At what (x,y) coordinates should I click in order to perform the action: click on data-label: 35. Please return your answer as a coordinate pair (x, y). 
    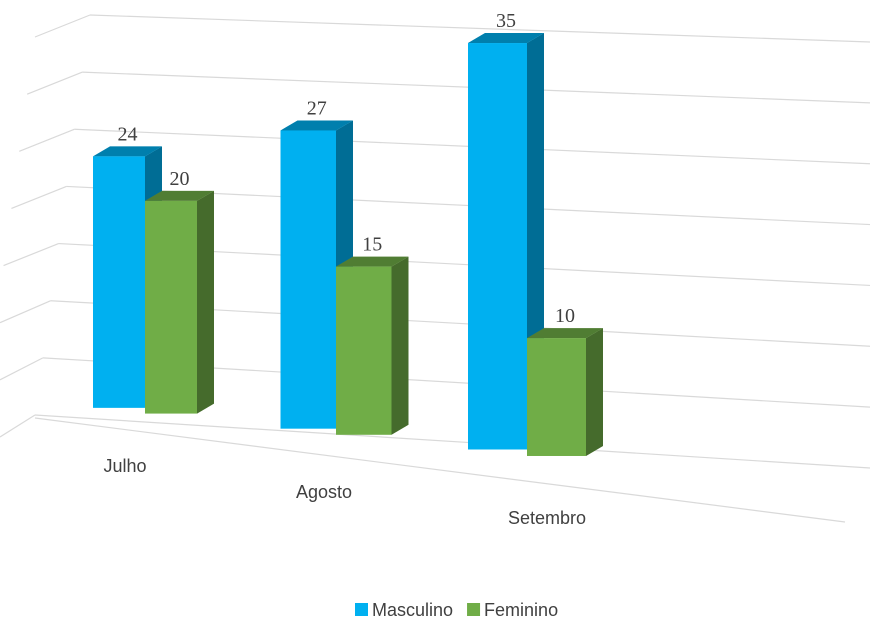
    Looking at the image, I should click on (506, 21).